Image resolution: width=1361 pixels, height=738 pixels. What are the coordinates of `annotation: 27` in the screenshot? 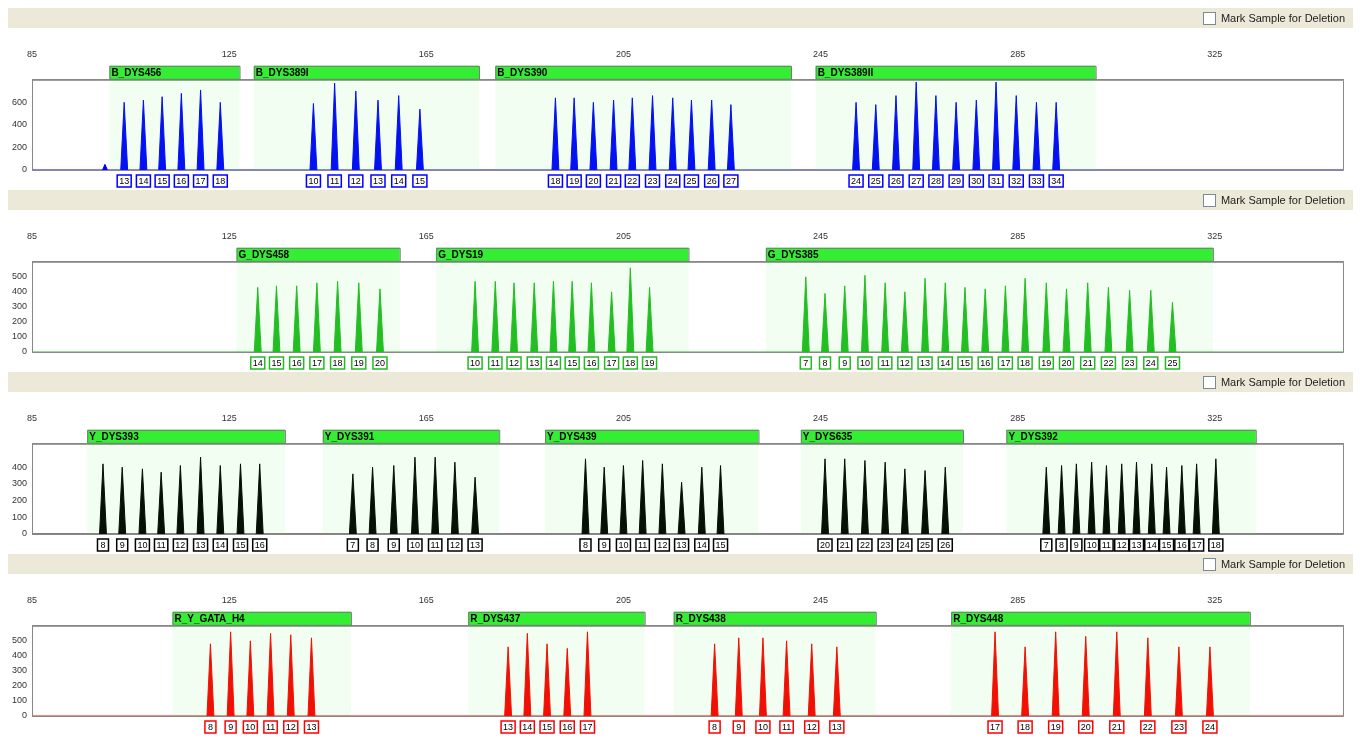 It's located at (916, 180).